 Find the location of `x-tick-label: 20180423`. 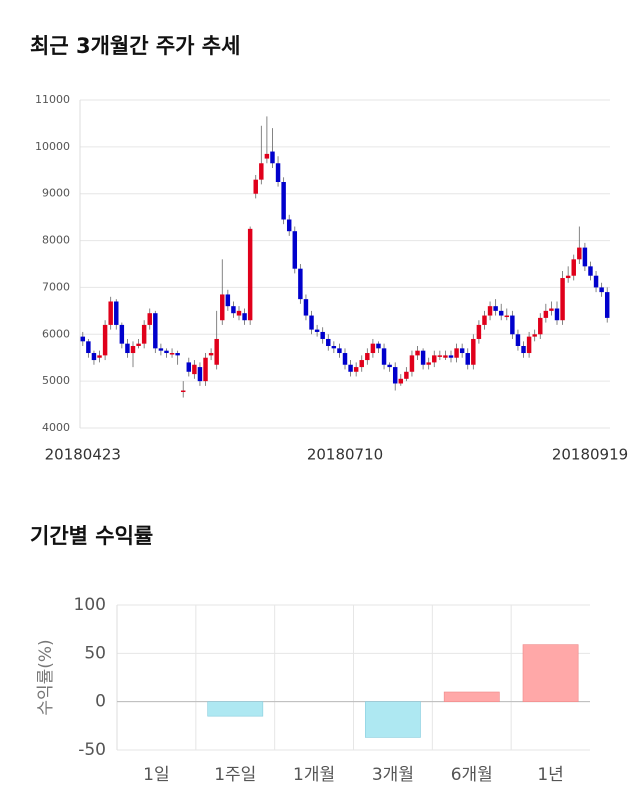

x-tick-label: 20180423 is located at coordinates (83, 455).